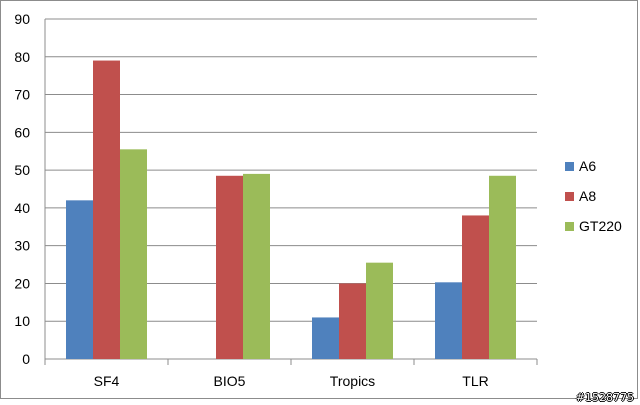 The width and height of the screenshot is (640, 405). Describe the element at coordinates (22, 132) in the screenshot. I see `y-tick-label: 60` at that location.